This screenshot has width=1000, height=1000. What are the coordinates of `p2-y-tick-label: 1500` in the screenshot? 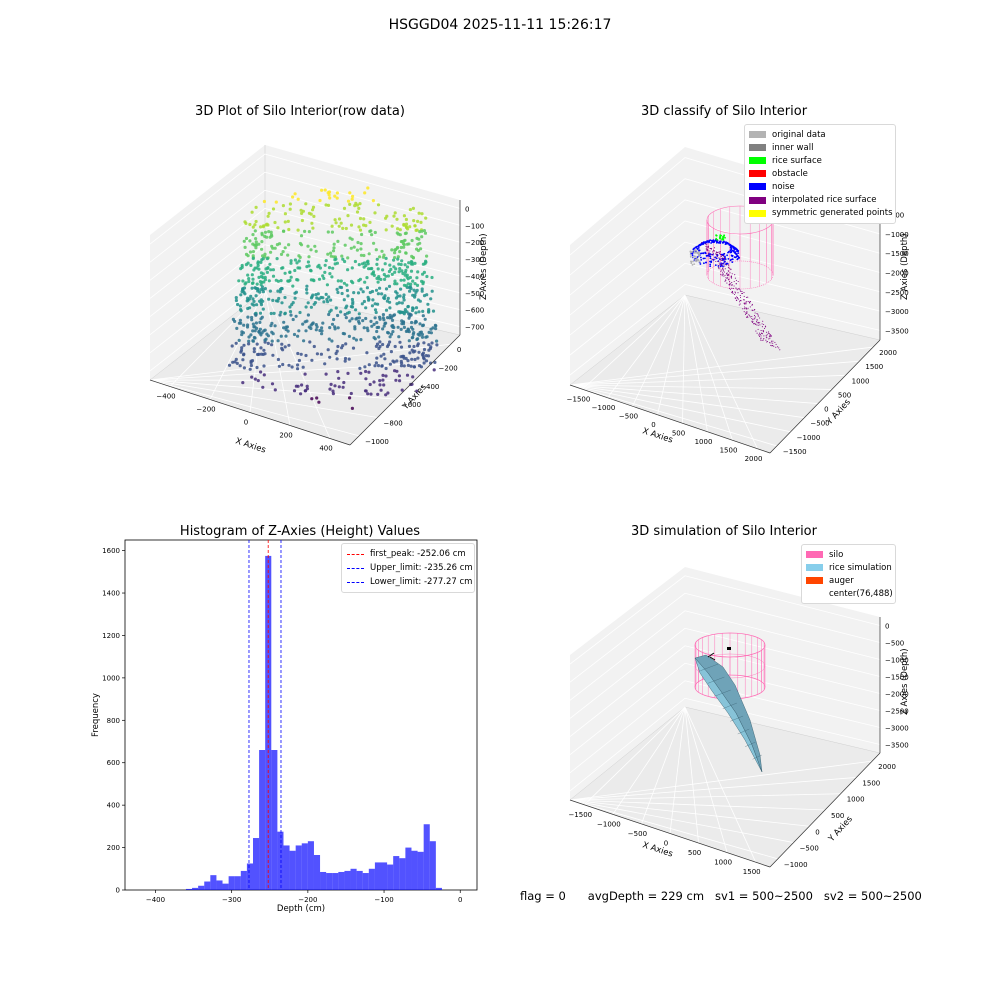 It's located at (874, 367).